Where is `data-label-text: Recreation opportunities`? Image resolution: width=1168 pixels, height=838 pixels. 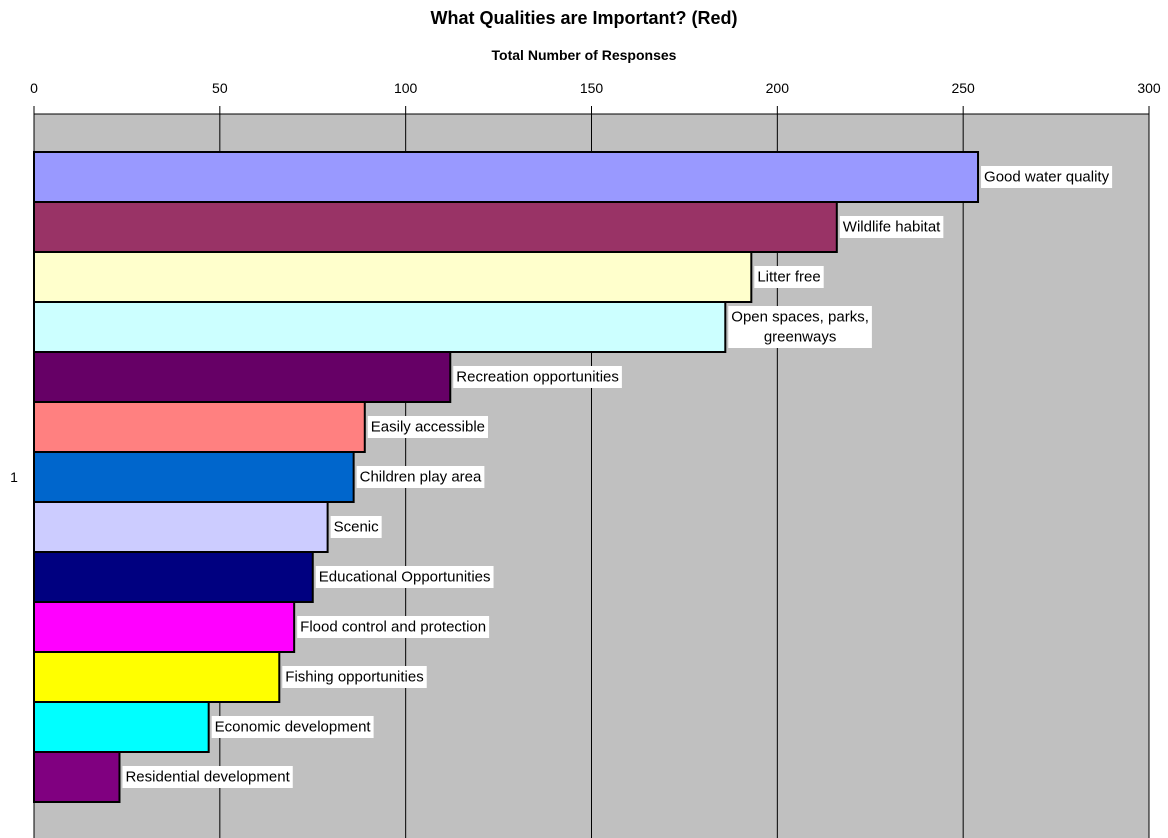 data-label-text: Recreation opportunities is located at coordinates (537, 377).